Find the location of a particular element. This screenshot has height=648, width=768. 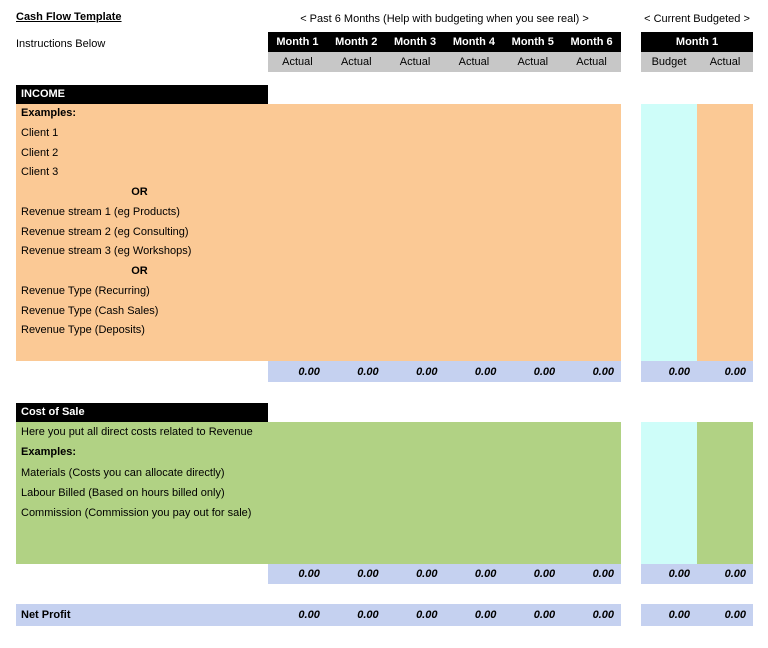

cost-of-sale-section-header: Cost of Sale is located at coordinates (142, 412).